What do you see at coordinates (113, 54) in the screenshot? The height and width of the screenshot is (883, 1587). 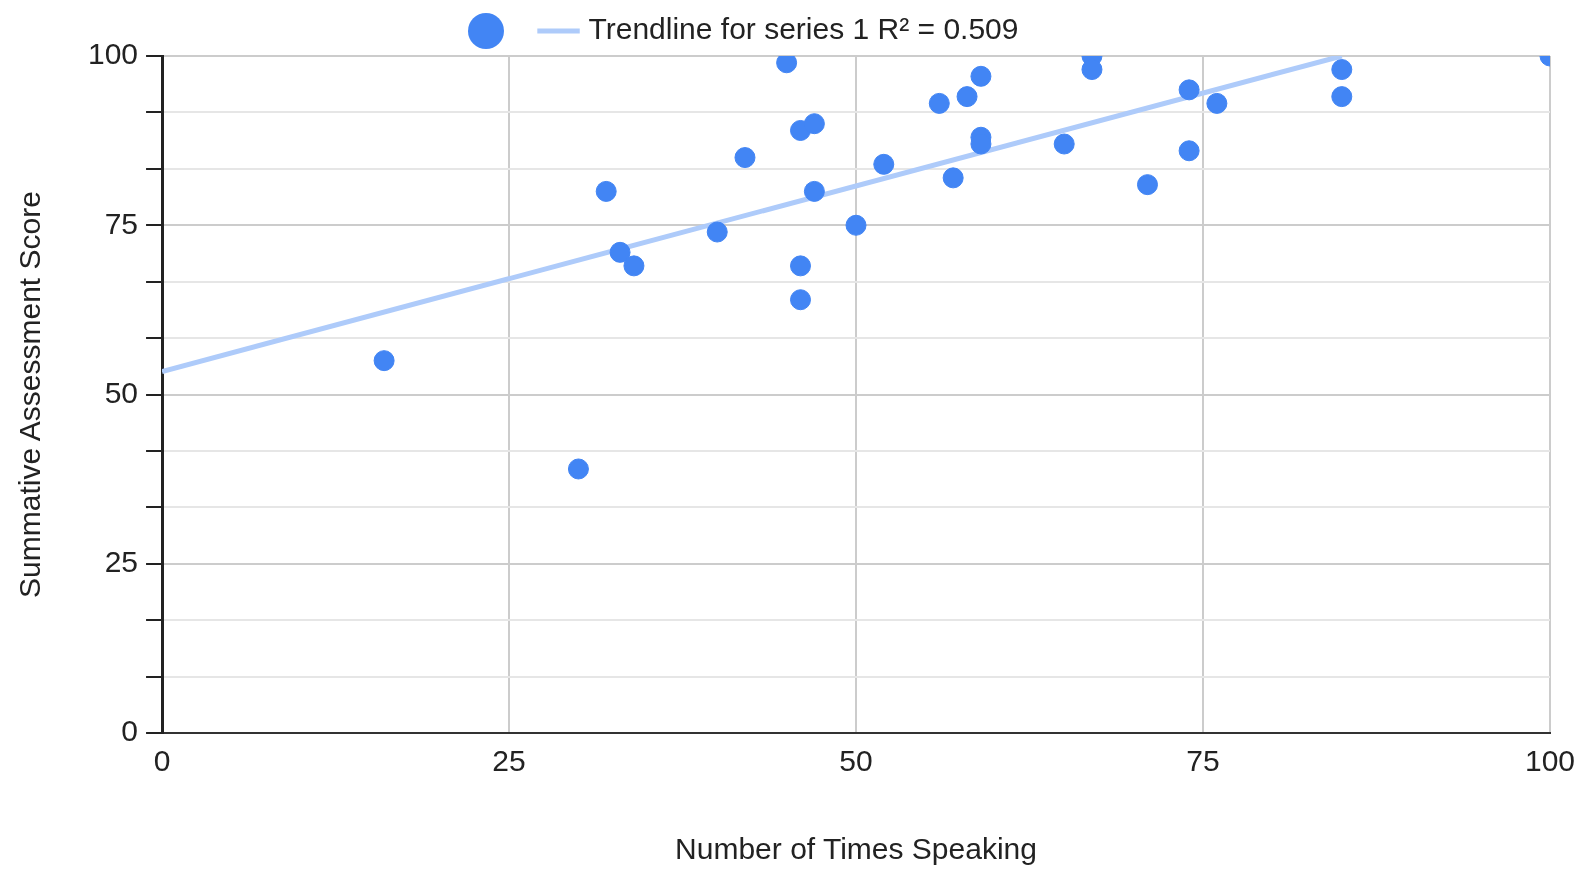 I see `y-tick-label: 100` at bounding box center [113, 54].